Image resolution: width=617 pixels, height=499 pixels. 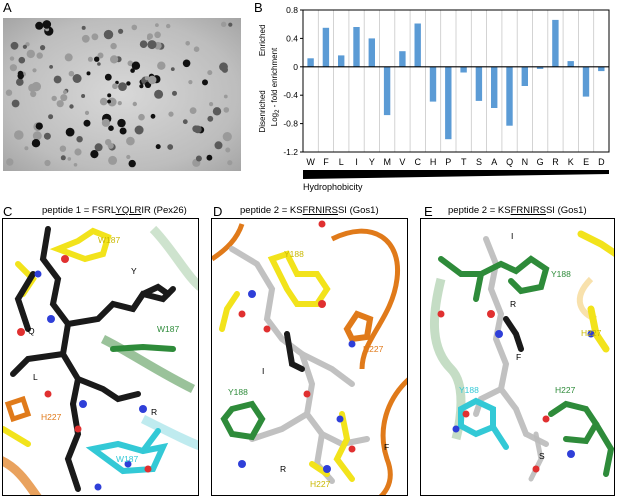 I want to click on bar-Y, so click(x=371, y=52).